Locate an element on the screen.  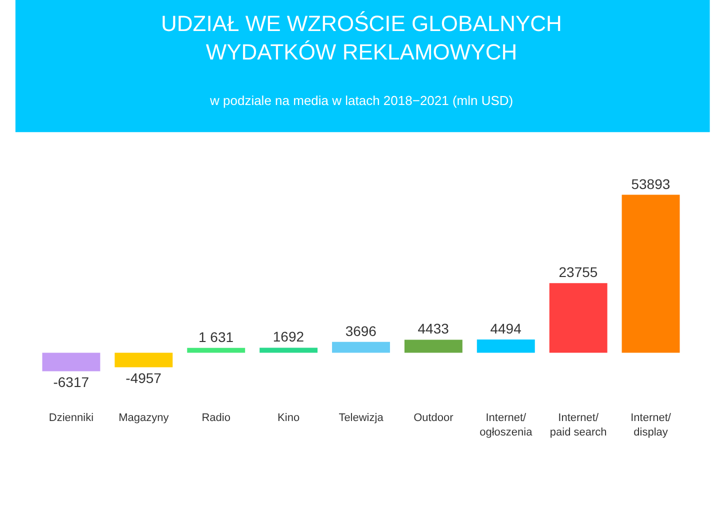
x-tick-label: Dzienniki is located at coordinates (71, 418).